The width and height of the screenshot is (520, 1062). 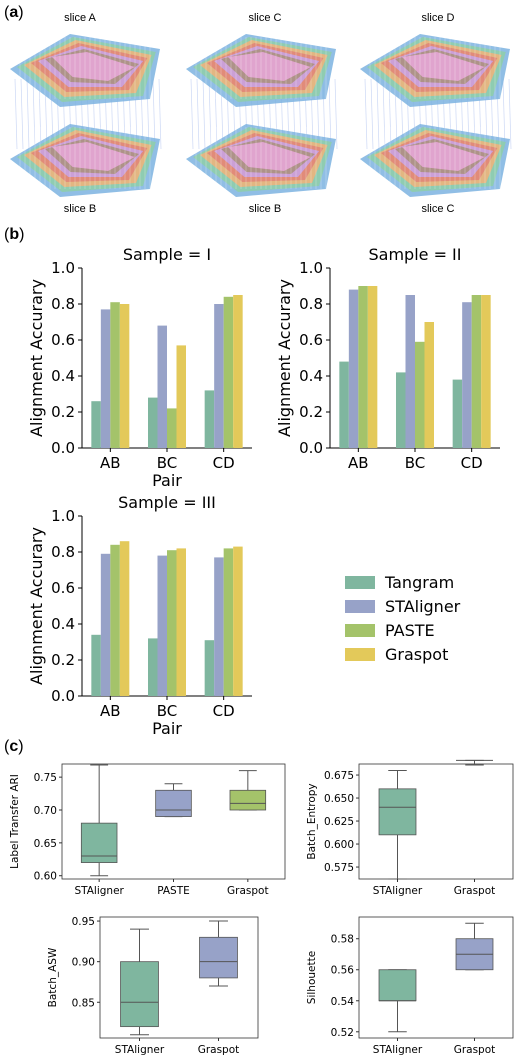 I want to click on slice-label-top-1: slice A, so click(x=80, y=18).